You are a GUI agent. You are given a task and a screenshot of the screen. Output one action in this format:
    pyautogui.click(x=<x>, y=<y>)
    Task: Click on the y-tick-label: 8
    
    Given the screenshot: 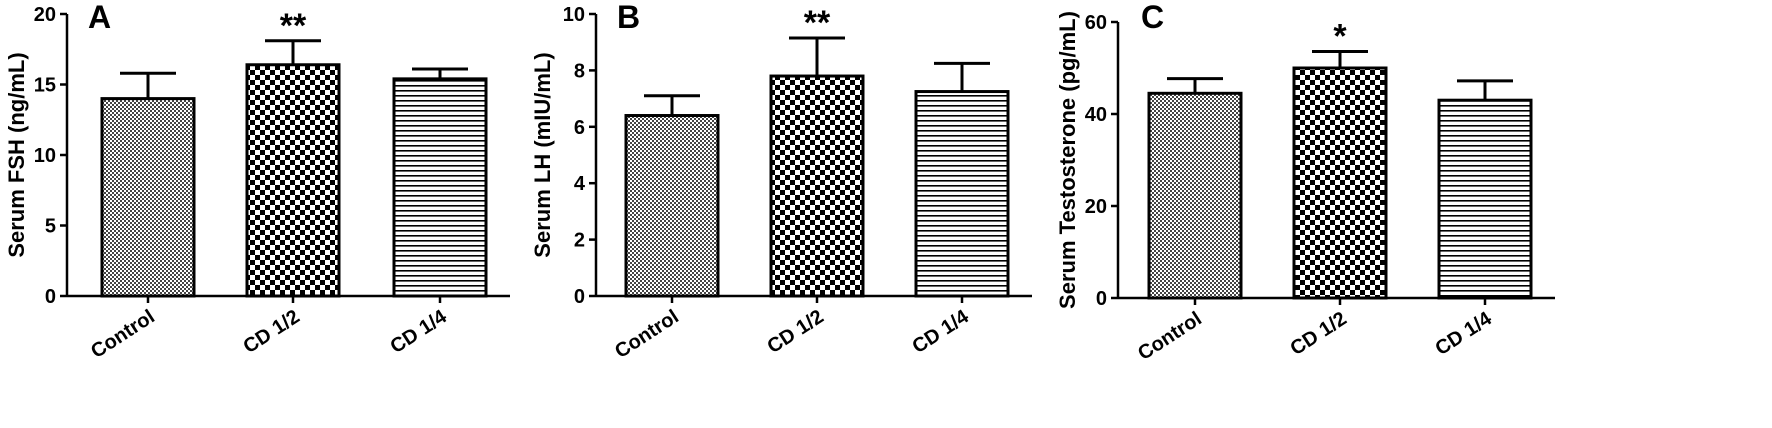 What is the action you would take?
    pyautogui.click(x=579, y=71)
    